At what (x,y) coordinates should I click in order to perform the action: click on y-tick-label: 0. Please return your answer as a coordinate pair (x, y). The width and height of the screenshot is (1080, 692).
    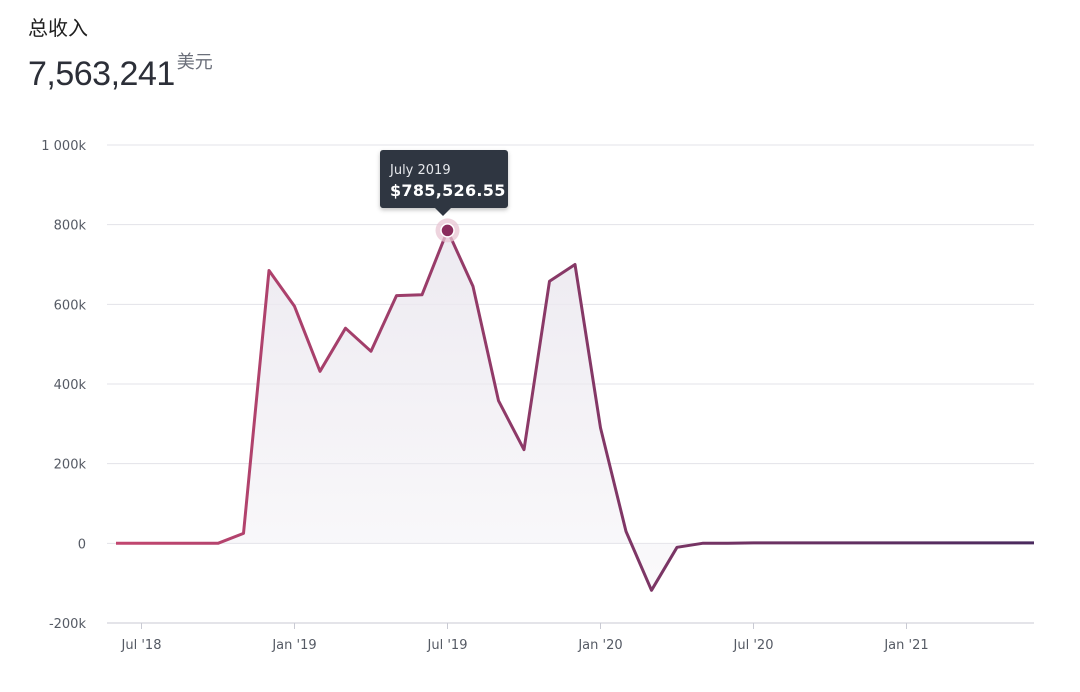
    Looking at the image, I should click on (82, 544).